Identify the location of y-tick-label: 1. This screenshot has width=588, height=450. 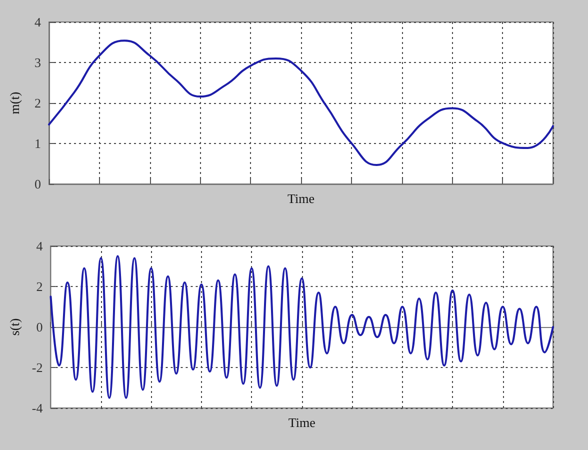
(37, 143).